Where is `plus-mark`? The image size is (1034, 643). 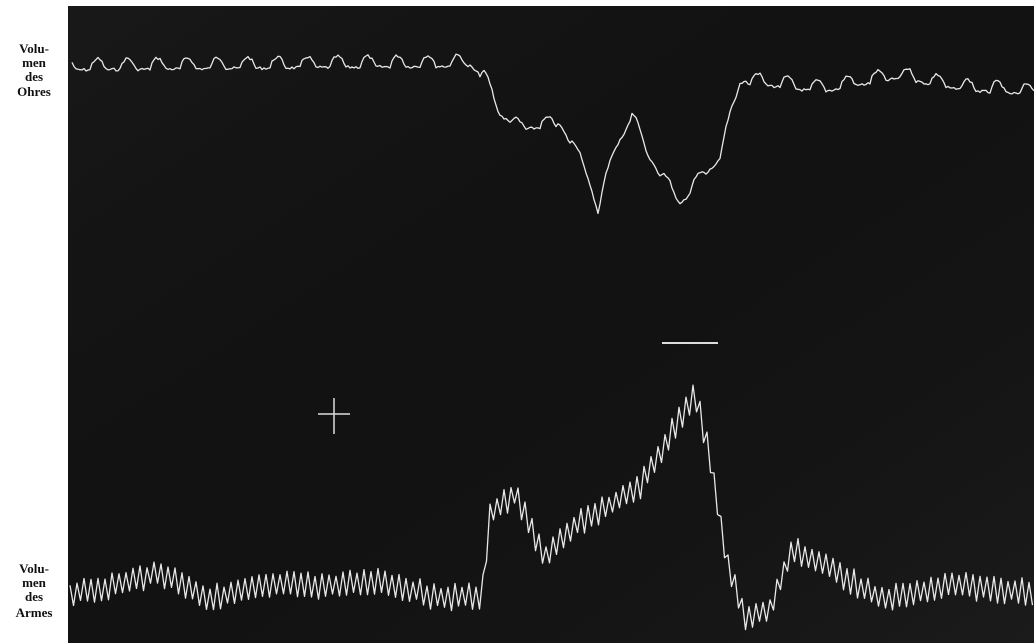 plus-mark is located at coordinates (334, 416).